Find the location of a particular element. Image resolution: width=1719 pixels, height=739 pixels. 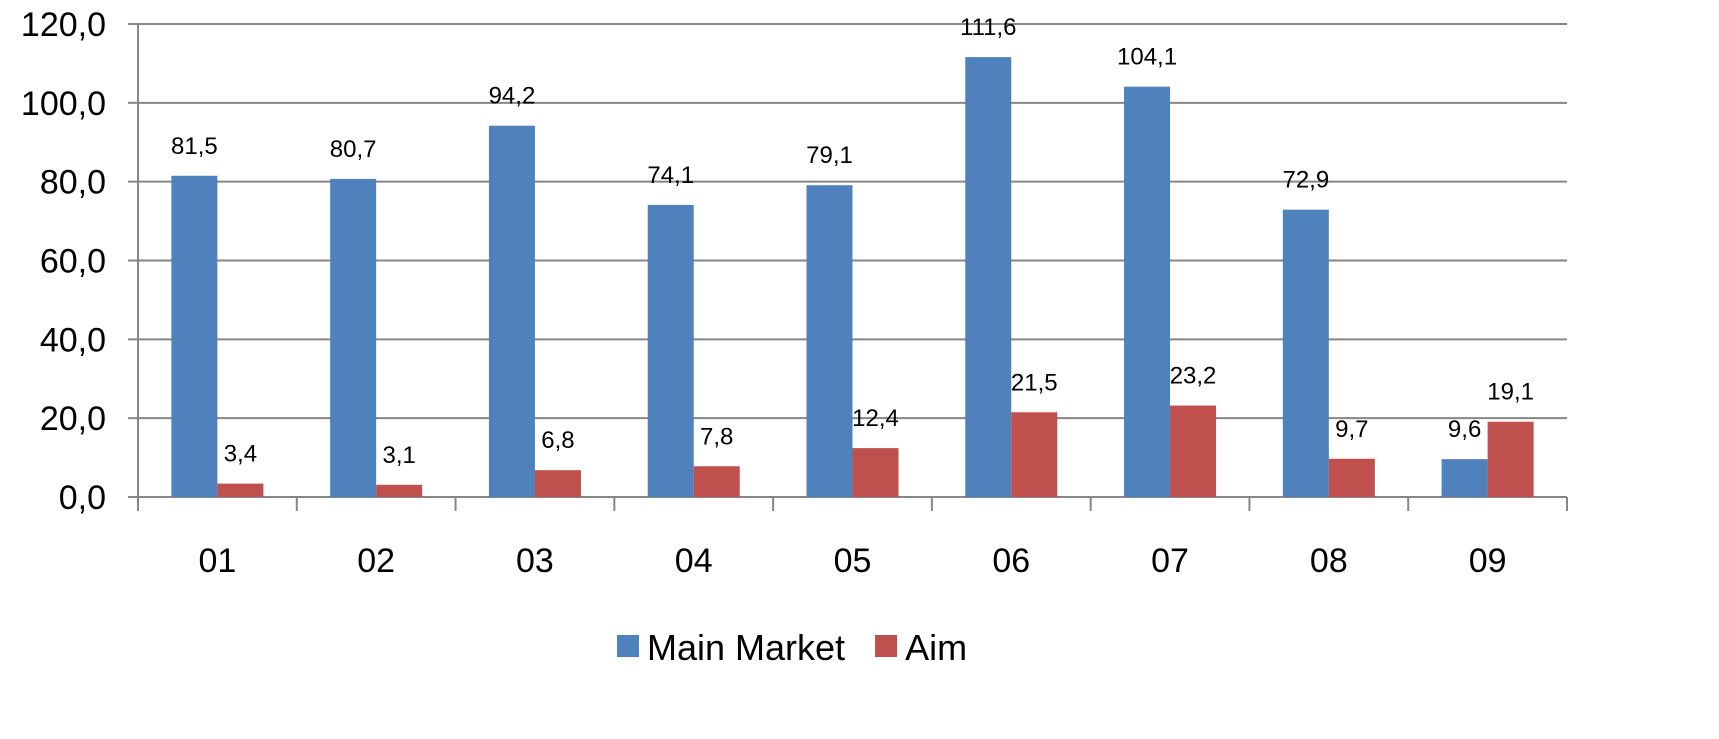

x-tick-label: 09 is located at coordinates (1488, 561).